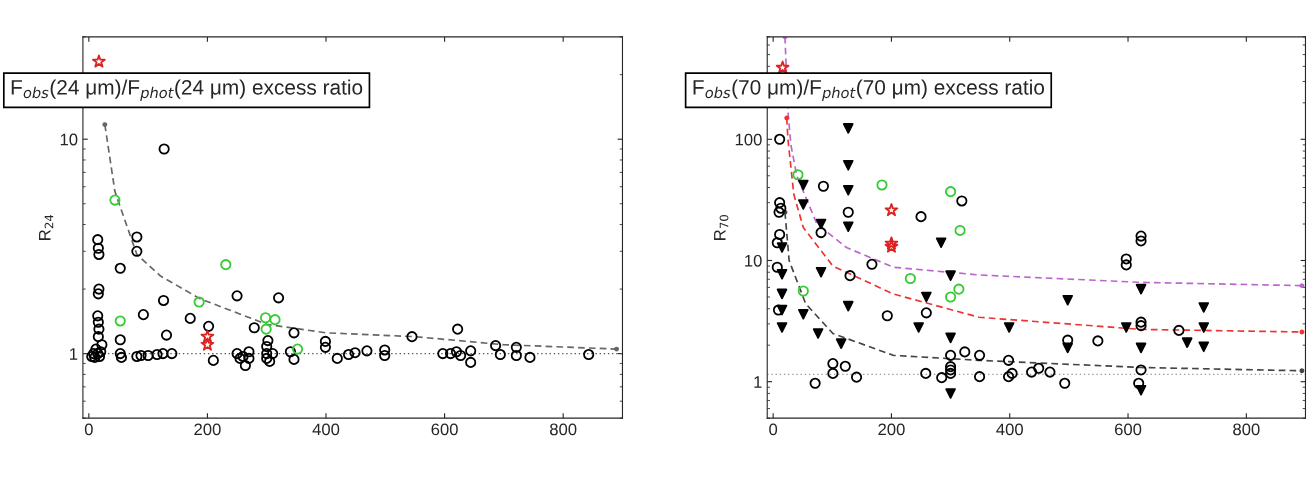 The width and height of the screenshot is (1316, 479). Describe the element at coordinates (46, 227) in the screenshot. I see `y-axis-title: R$_{24}$` at that location.